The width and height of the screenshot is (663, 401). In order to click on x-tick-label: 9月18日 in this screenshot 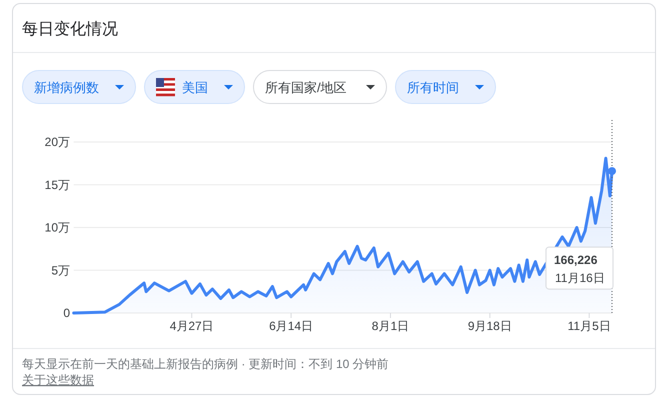, I will do `click(490, 326)`.